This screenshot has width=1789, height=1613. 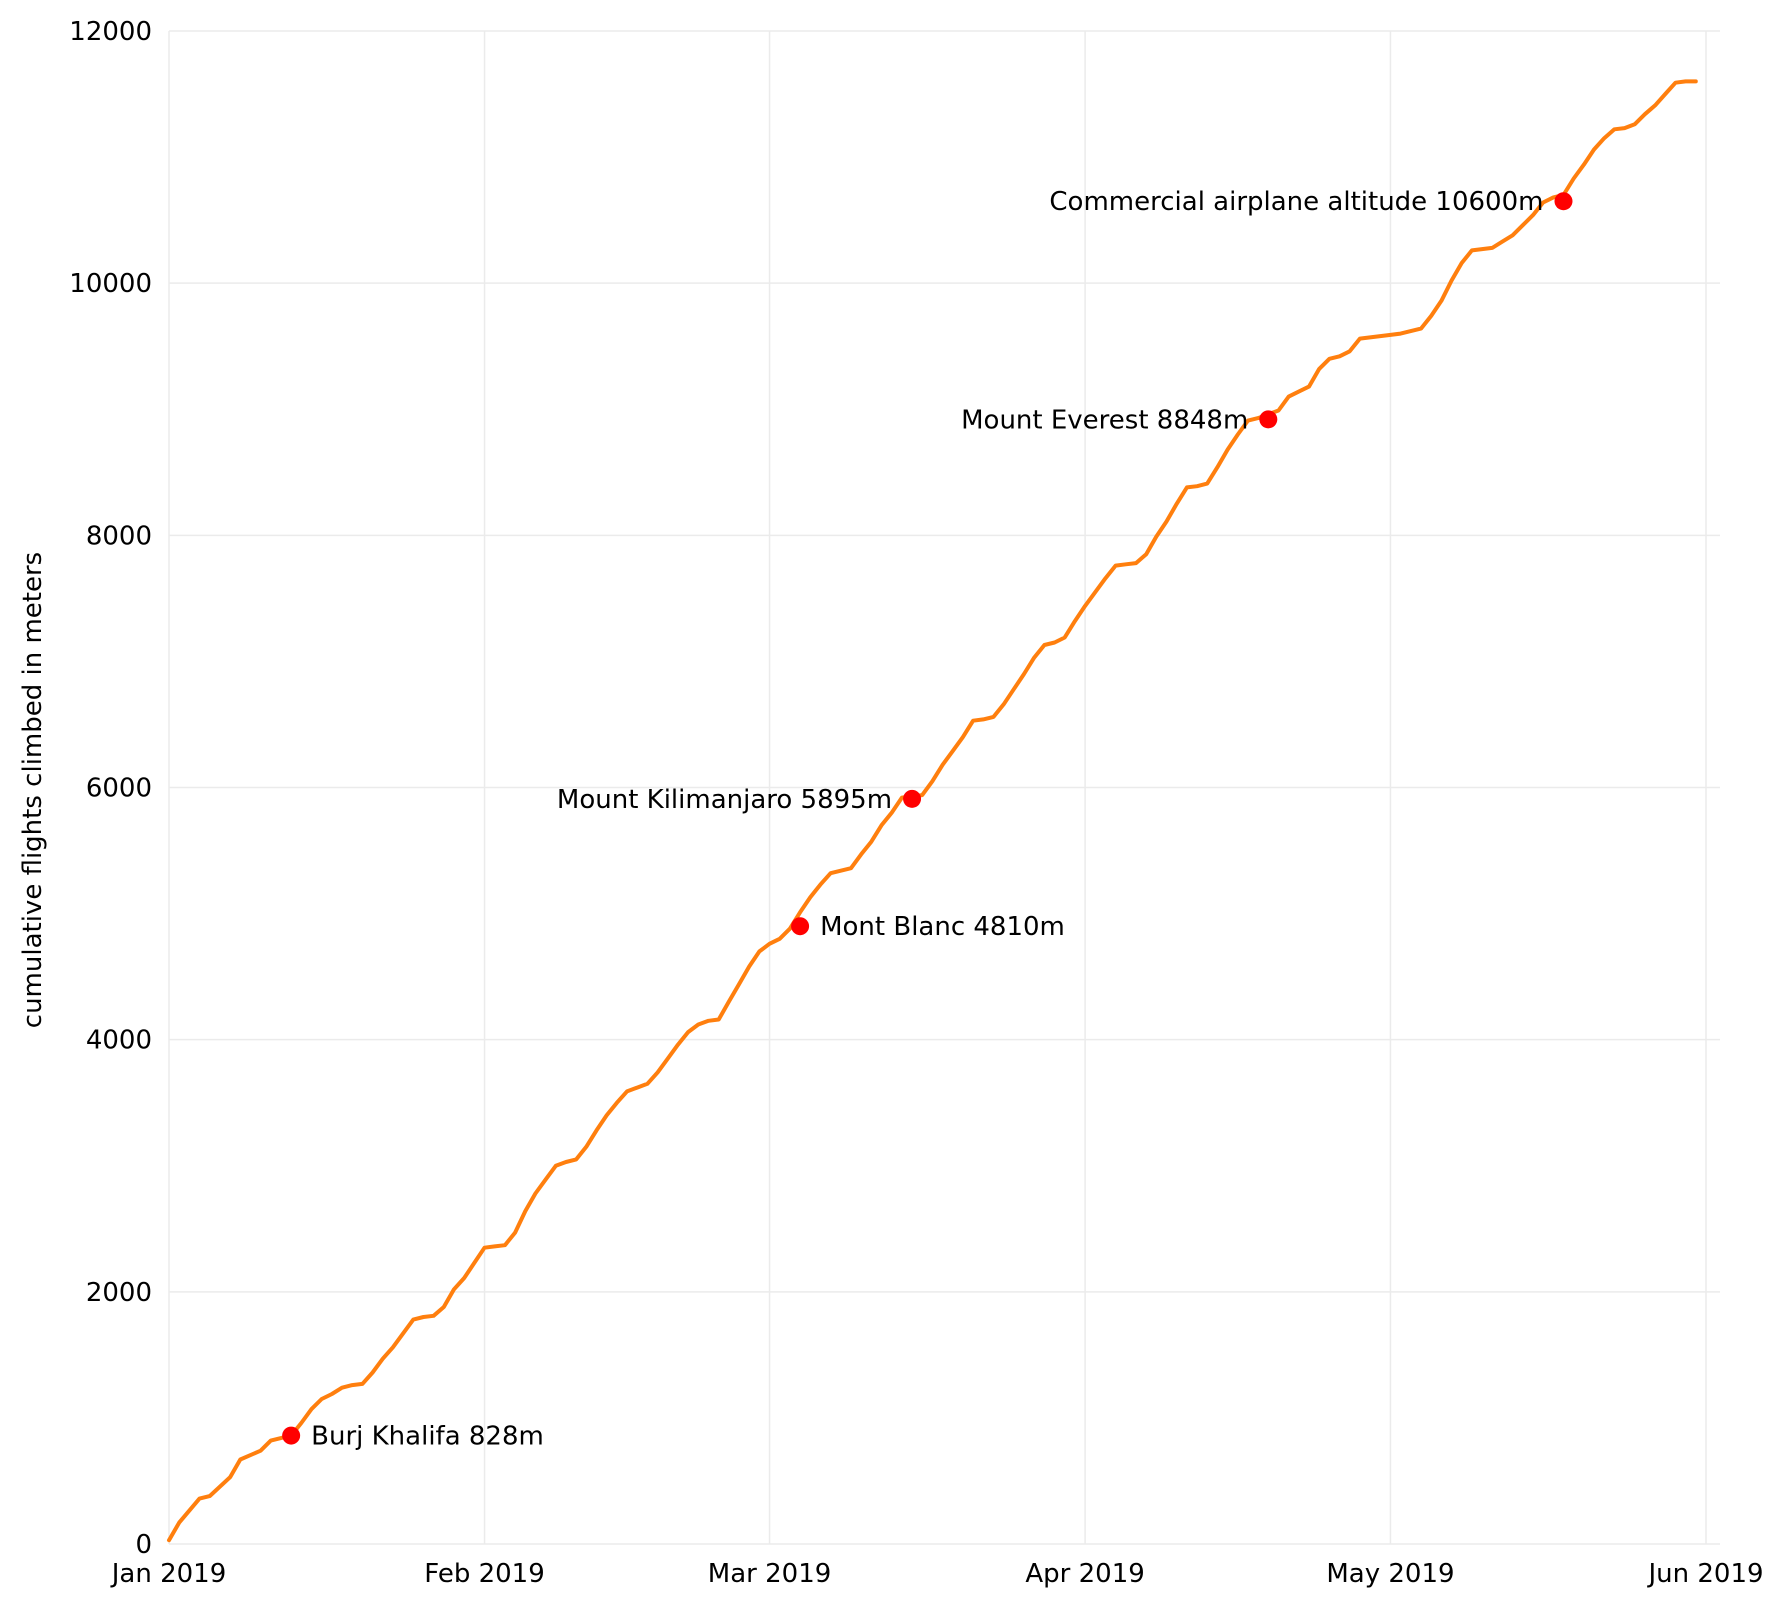 What do you see at coordinates (110, 284) in the screenshot?
I see `y-tick-label: 10000` at bounding box center [110, 284].